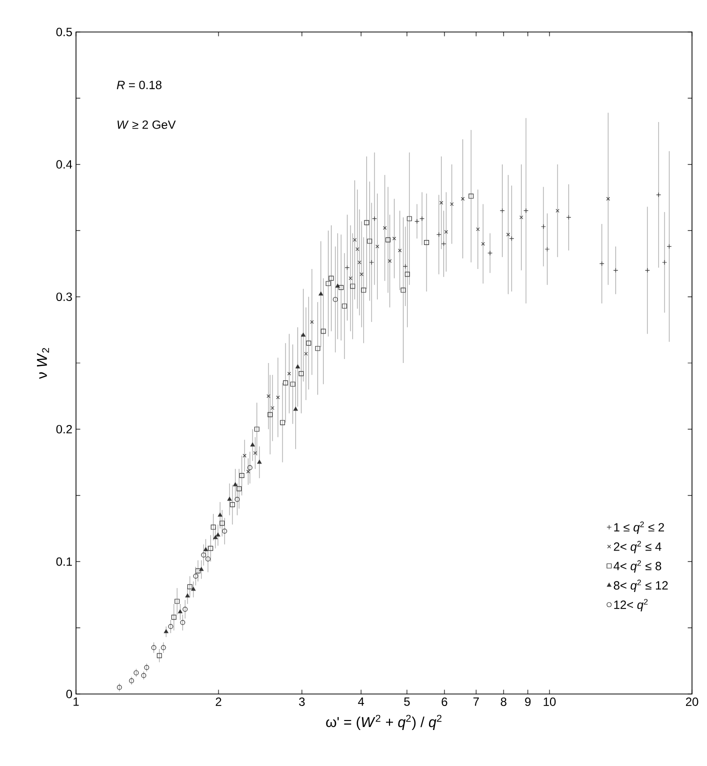 This screenshot has width=707, height=766. Describe the element at coordinates (64, 164) in the screenshot. I see `y-tick-label: 0.4` at that location.